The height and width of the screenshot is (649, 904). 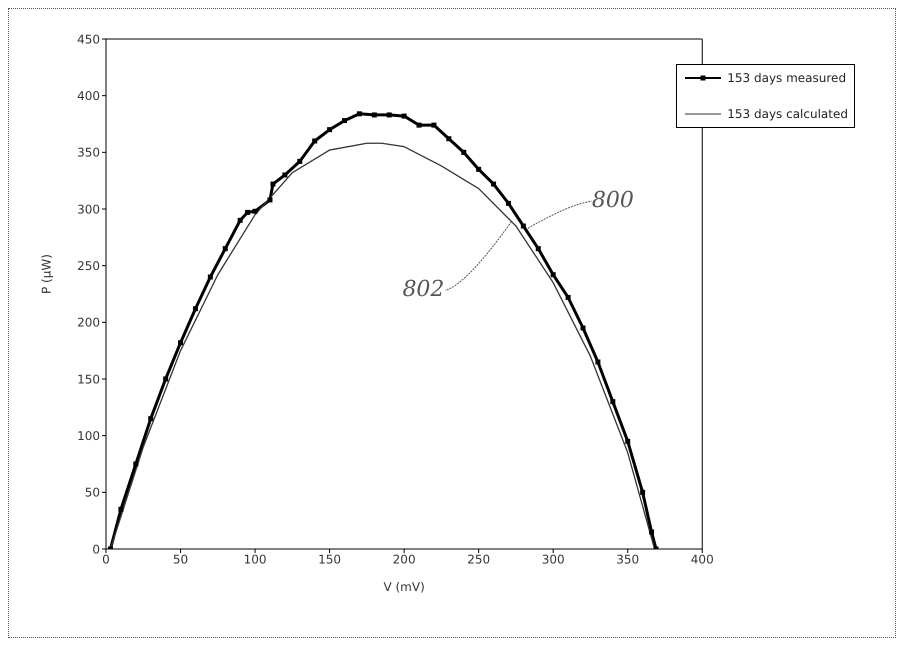 I want to click on y-tick-label: 250, so click(x=88, y=265).